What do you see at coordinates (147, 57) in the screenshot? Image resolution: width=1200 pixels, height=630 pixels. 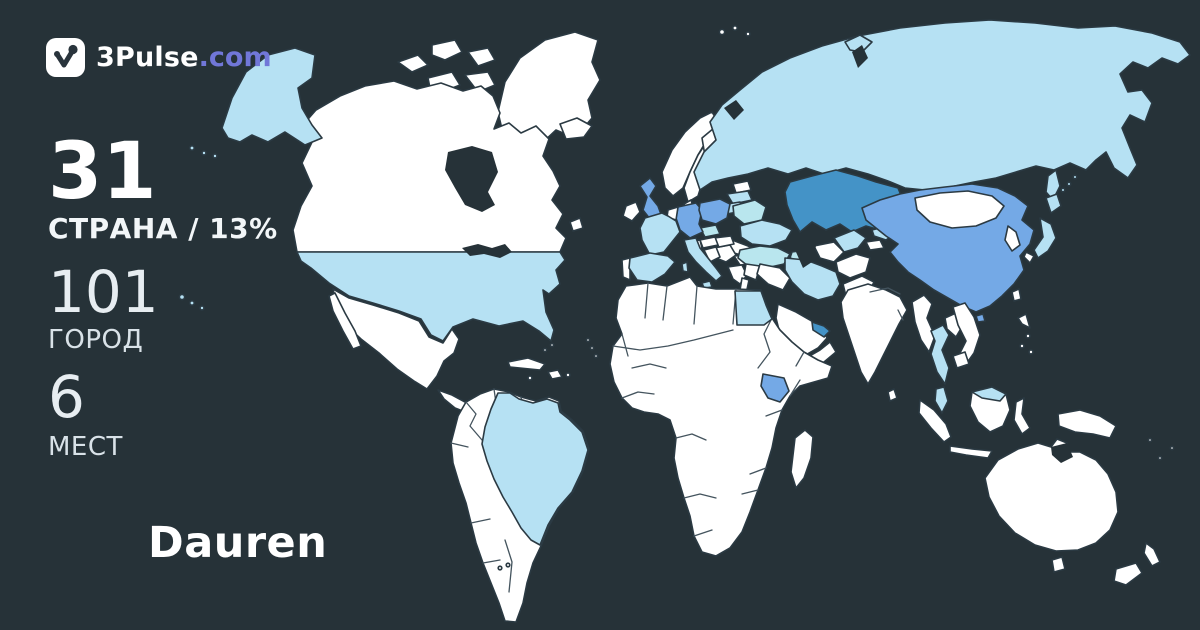 I see `brand-name: 3Pulse` at bounding box center [147, 57].